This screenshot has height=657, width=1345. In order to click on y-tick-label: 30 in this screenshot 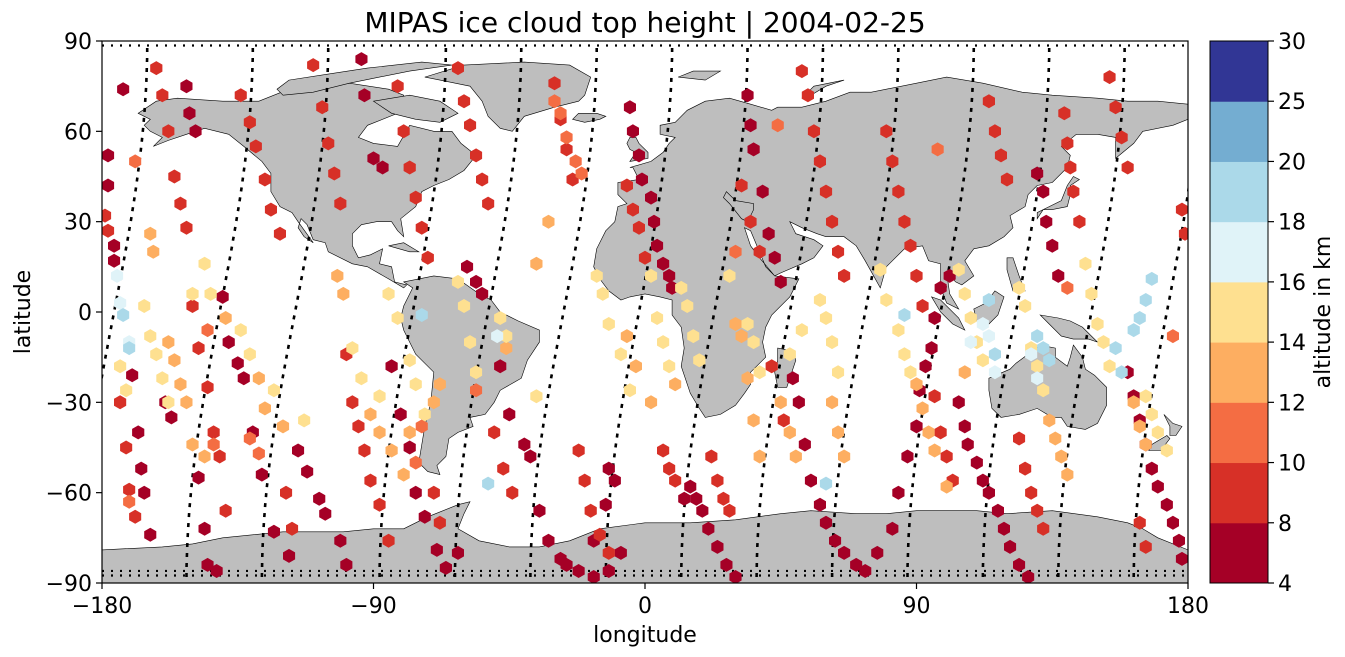, I will do `click(78, 223)`.